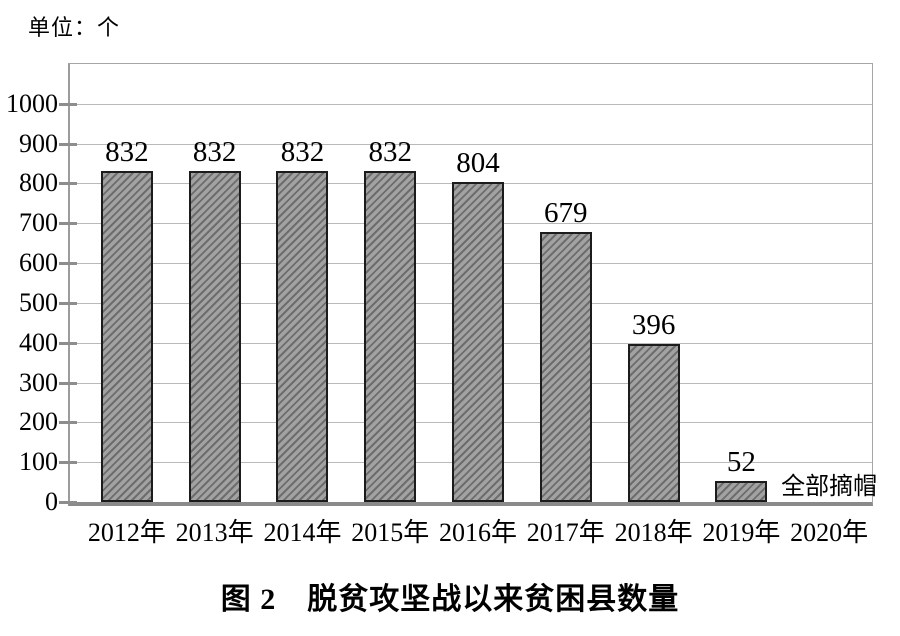 This screenshot has height=636, width=900. Describe the element at coordinates (302, 151) in the screenshot. I see `bar-value-label-2014年: 832` at that location.